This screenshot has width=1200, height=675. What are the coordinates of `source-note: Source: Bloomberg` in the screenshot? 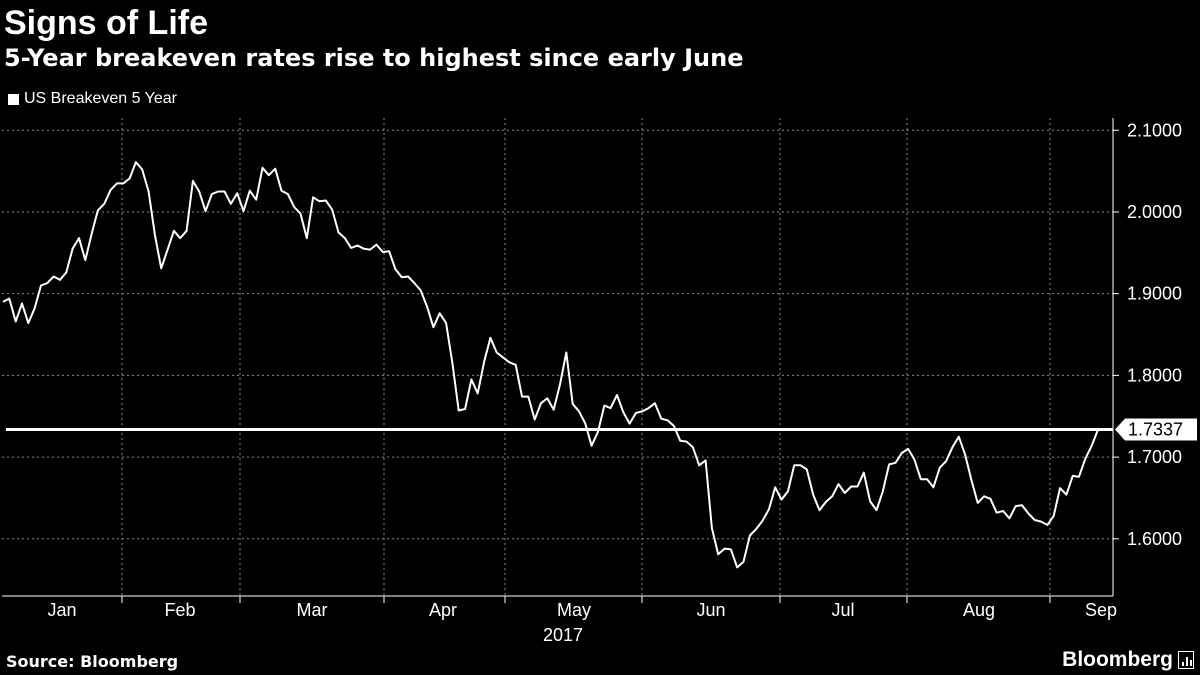 It's located at (92, 661).